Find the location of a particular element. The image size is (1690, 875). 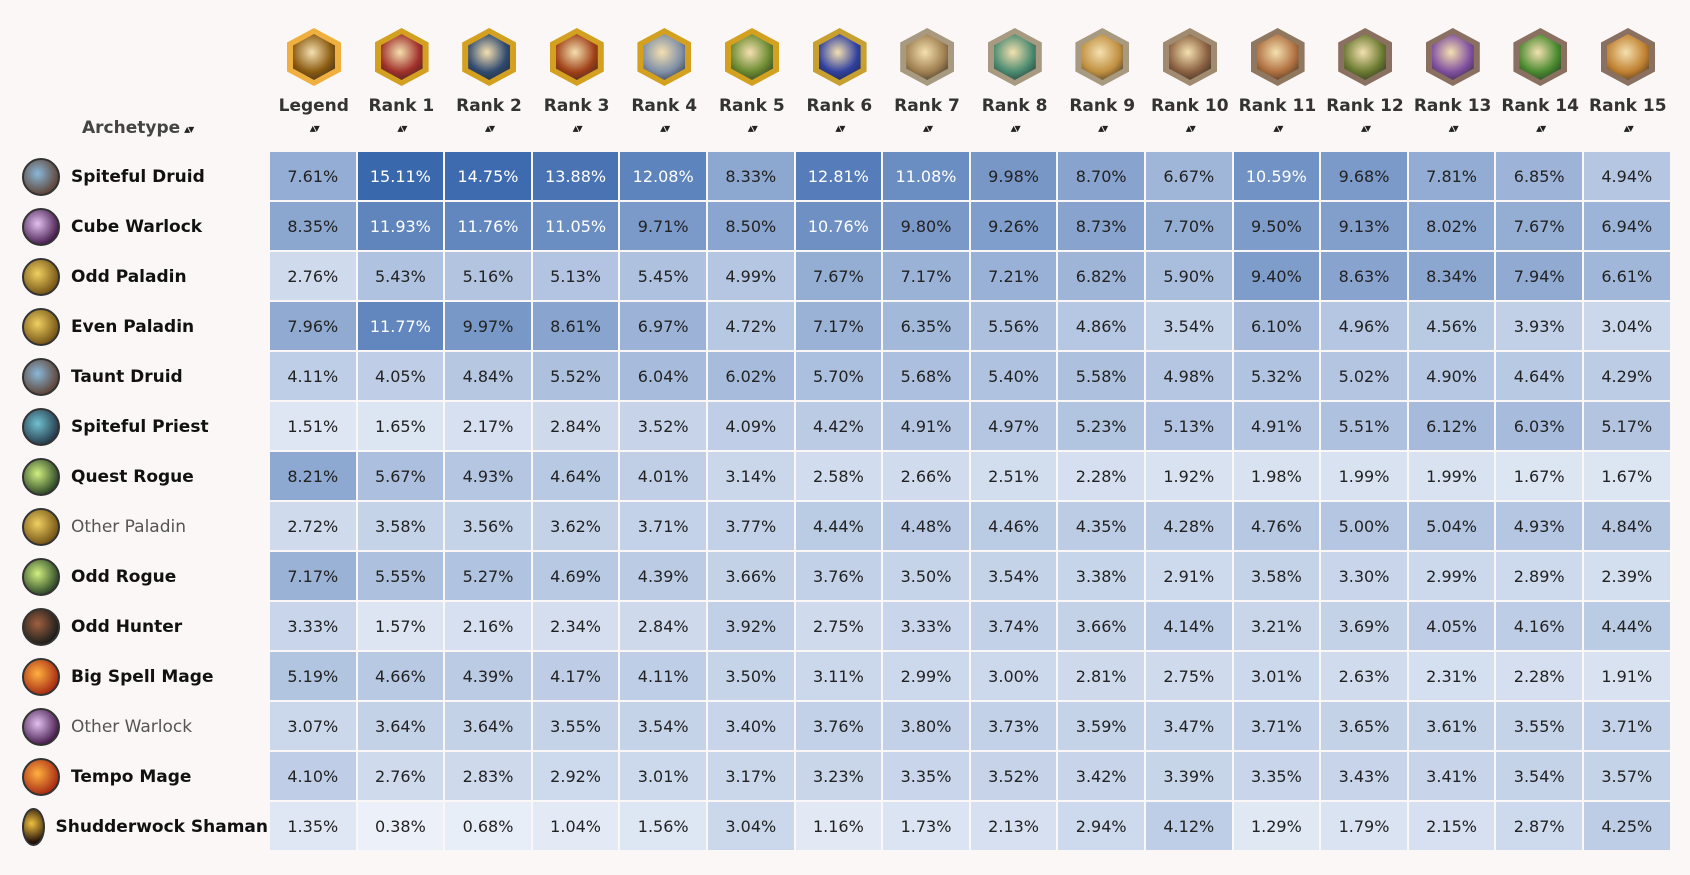

archetype-name: Shudderwock Shaman is located at coordinates (134, 827).